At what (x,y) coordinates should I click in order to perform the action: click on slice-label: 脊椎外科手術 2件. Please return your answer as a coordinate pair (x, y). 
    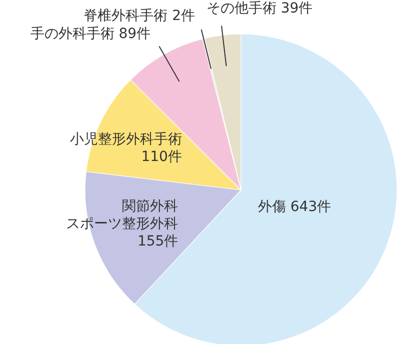
    Looking at the image, I should click on (140, 16).